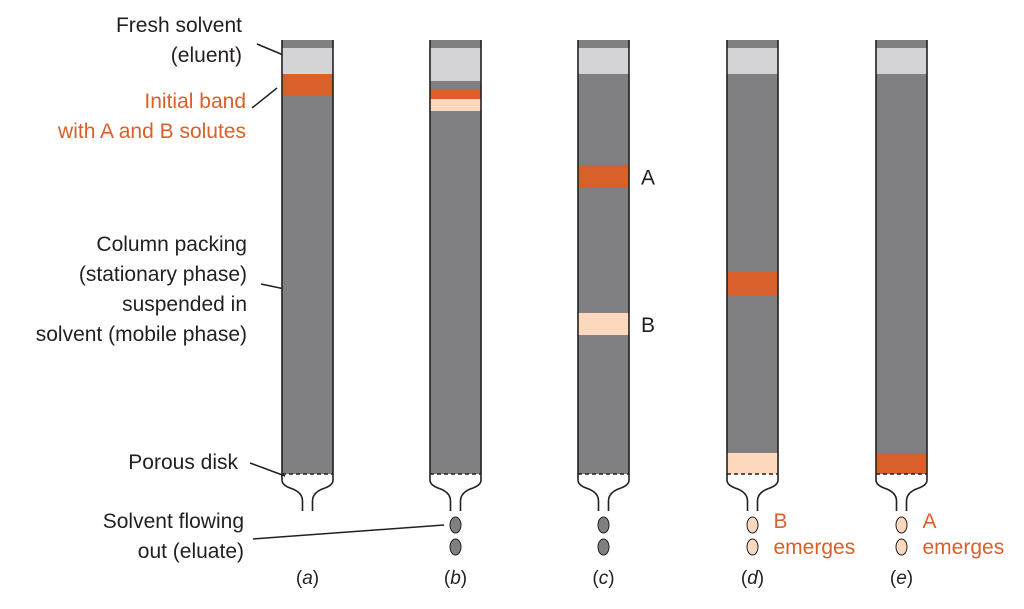  Describe the element at coordinates (179, 25) in the screenshot. I see `fresh-solvent-label-line1: Fresh solvent` at that location.